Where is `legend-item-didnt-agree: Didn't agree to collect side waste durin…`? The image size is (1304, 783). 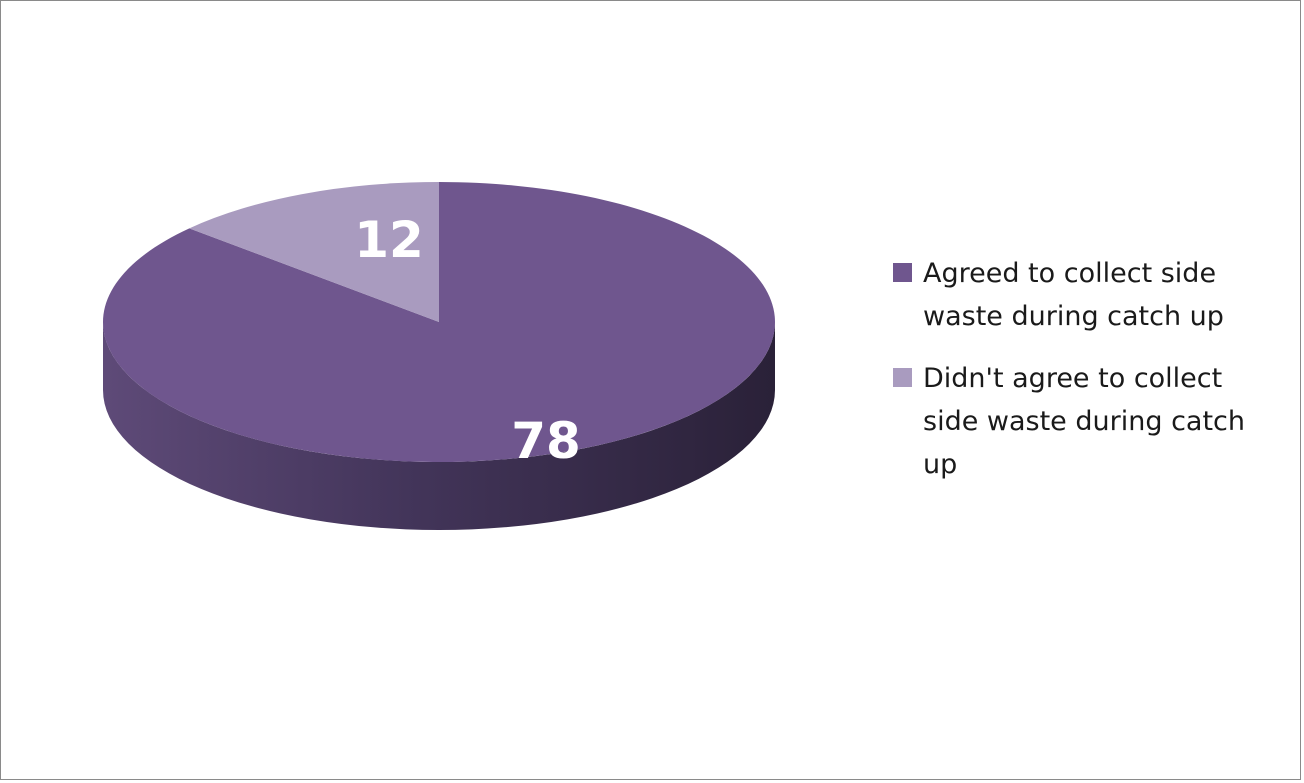
legend-item-didnt-agree: Didn't agree to collect side waste durin… is located at coordinates (1093, 421).